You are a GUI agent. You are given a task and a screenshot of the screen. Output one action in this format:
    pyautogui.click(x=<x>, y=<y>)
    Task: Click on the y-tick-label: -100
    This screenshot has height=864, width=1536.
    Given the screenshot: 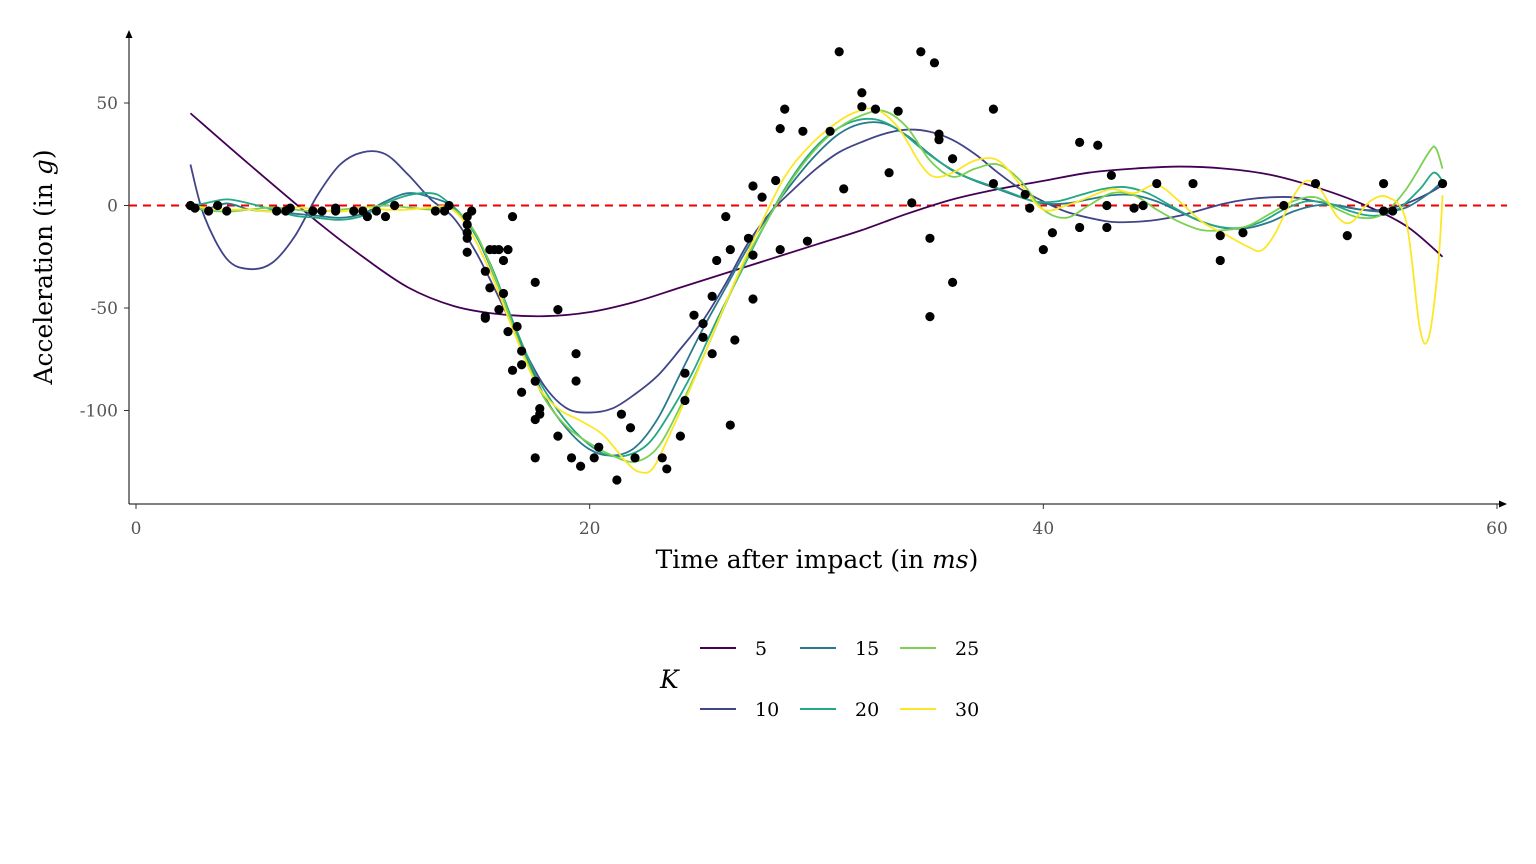 What is the action you would take?
    pyautogui.click(x=99, y=412)
    